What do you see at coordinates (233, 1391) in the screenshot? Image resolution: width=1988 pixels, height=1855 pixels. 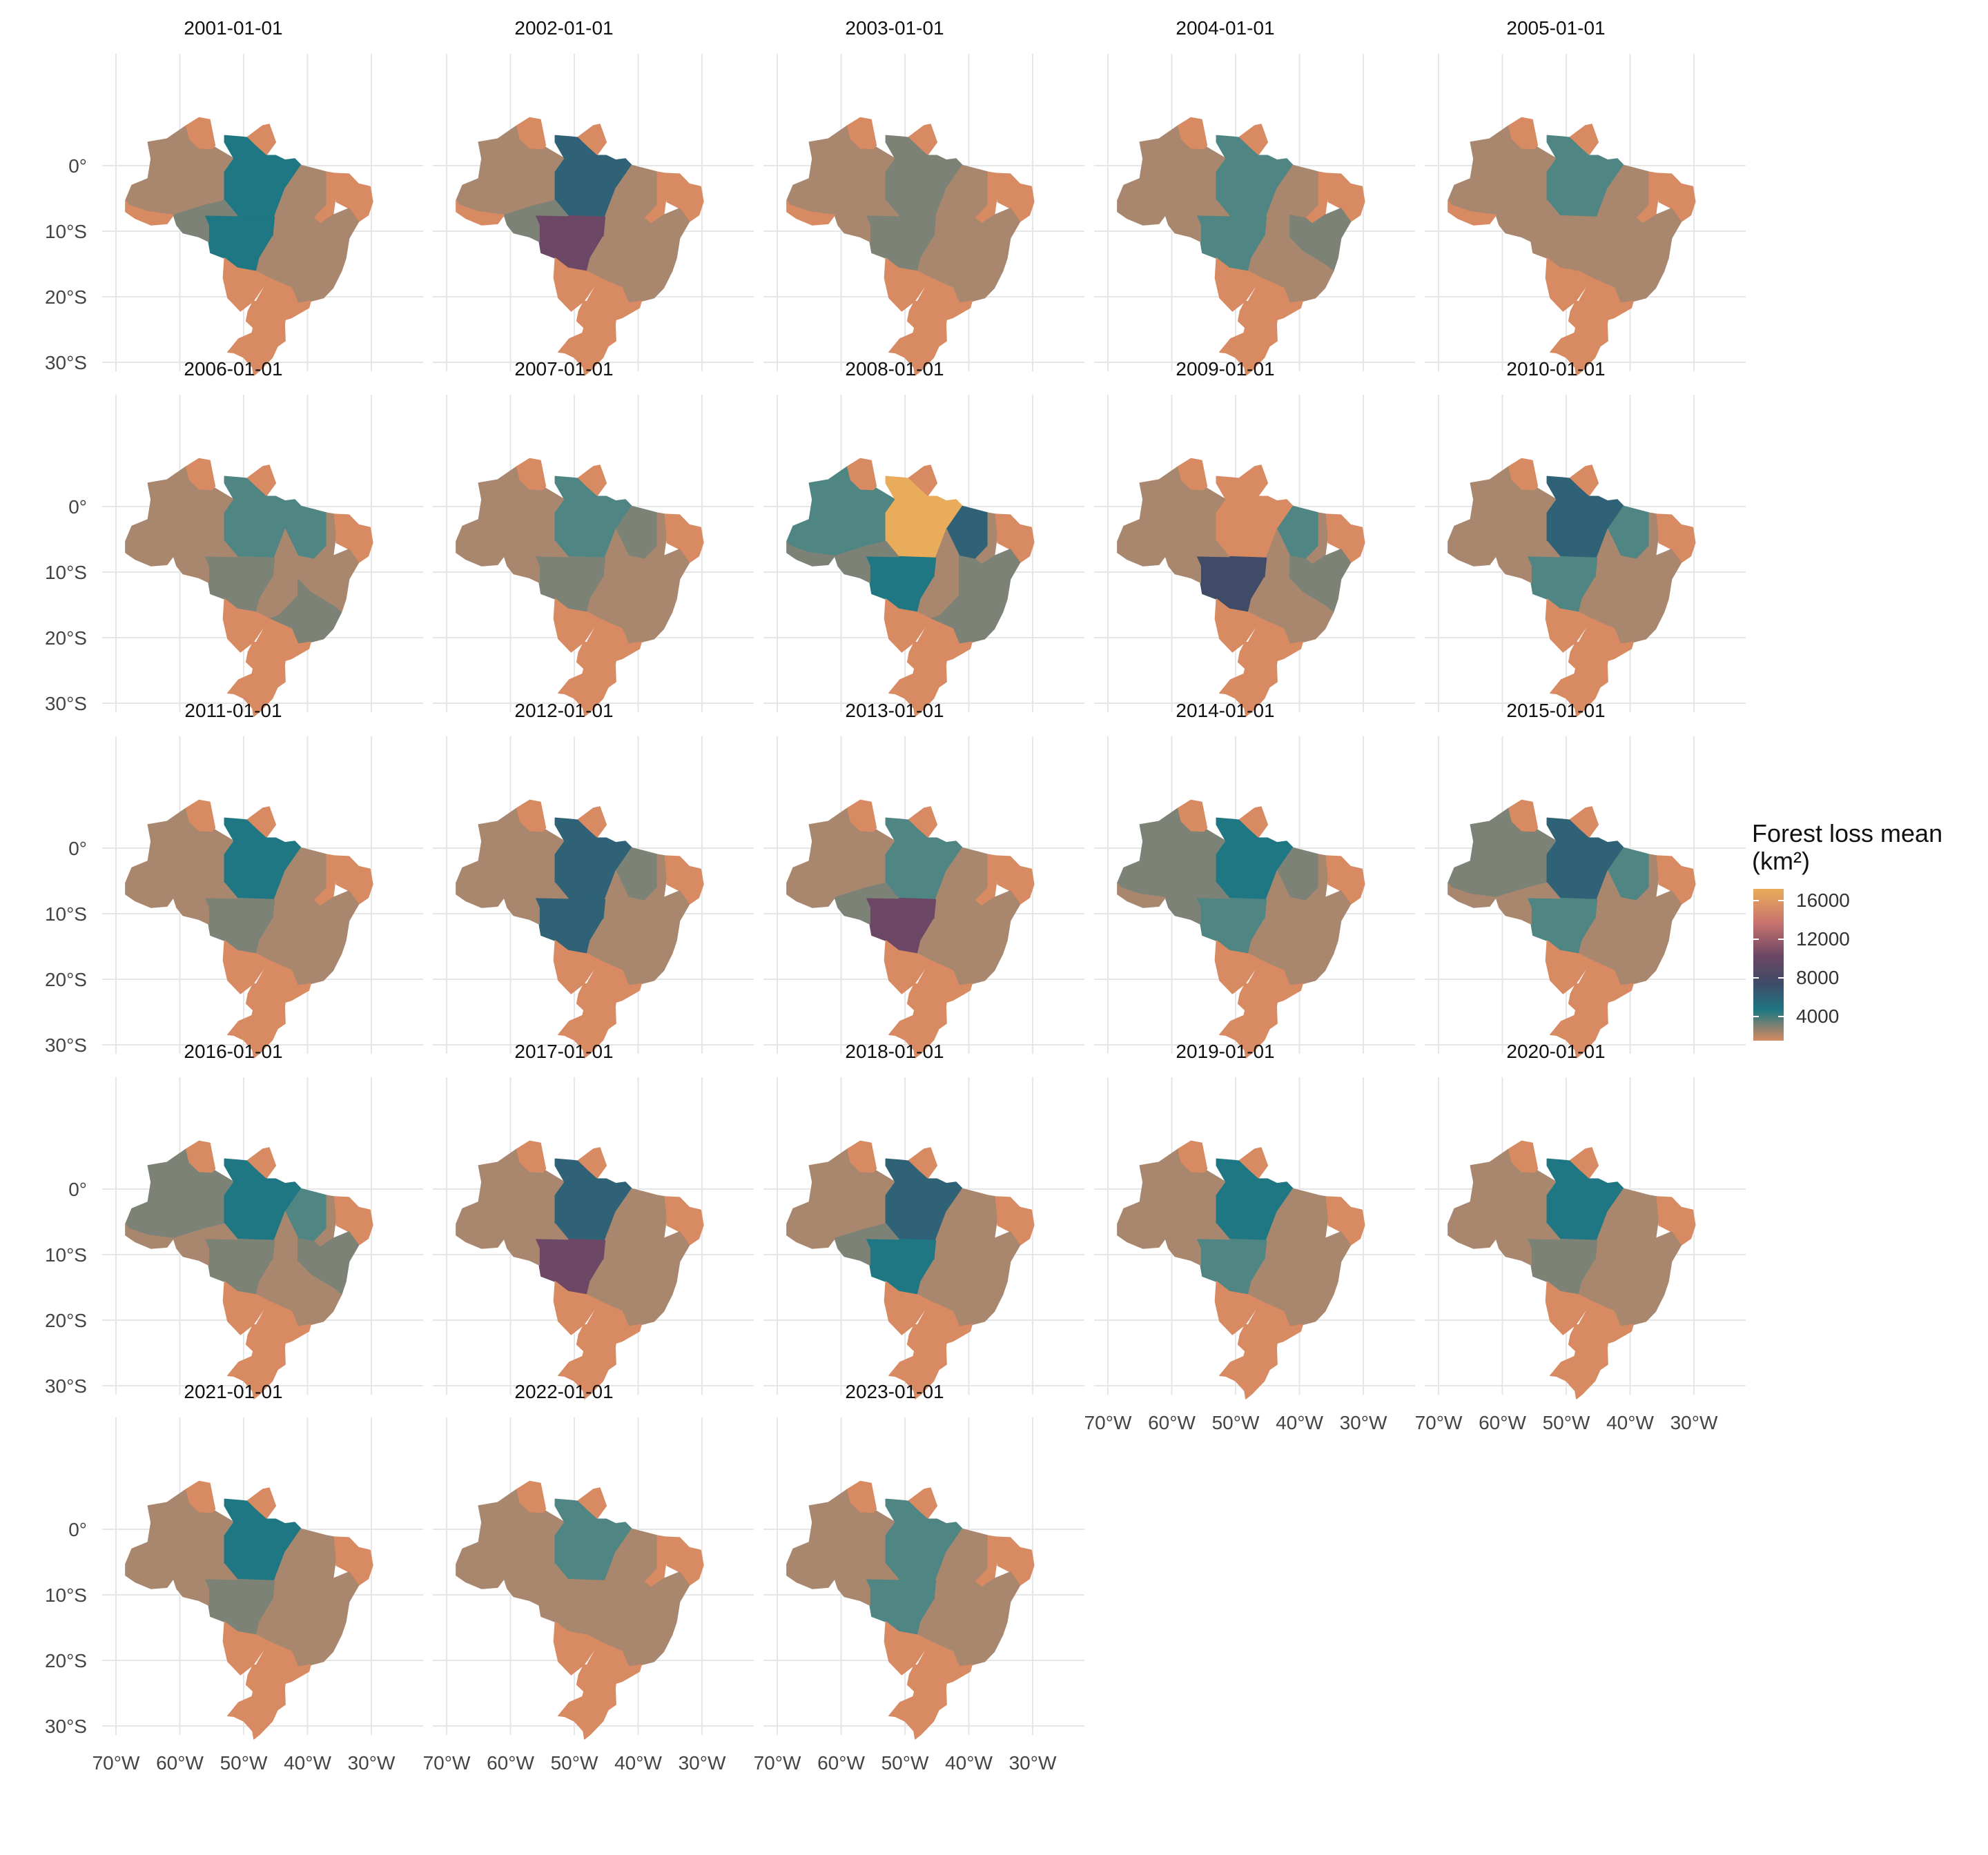 I see `panel-title: 2021-01-01` at bounding box center [233, 1391].